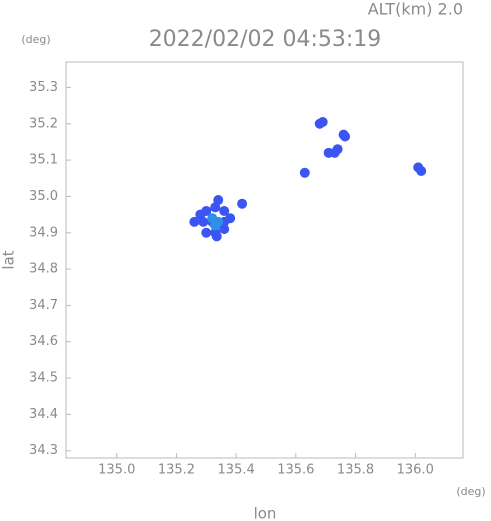 The width and height of the screenshot is (491, 521). What do you see at coordinates (43, 196) in the screenshot?
I see `y-tick-label: 35.0` at bounding box center [43, 196].